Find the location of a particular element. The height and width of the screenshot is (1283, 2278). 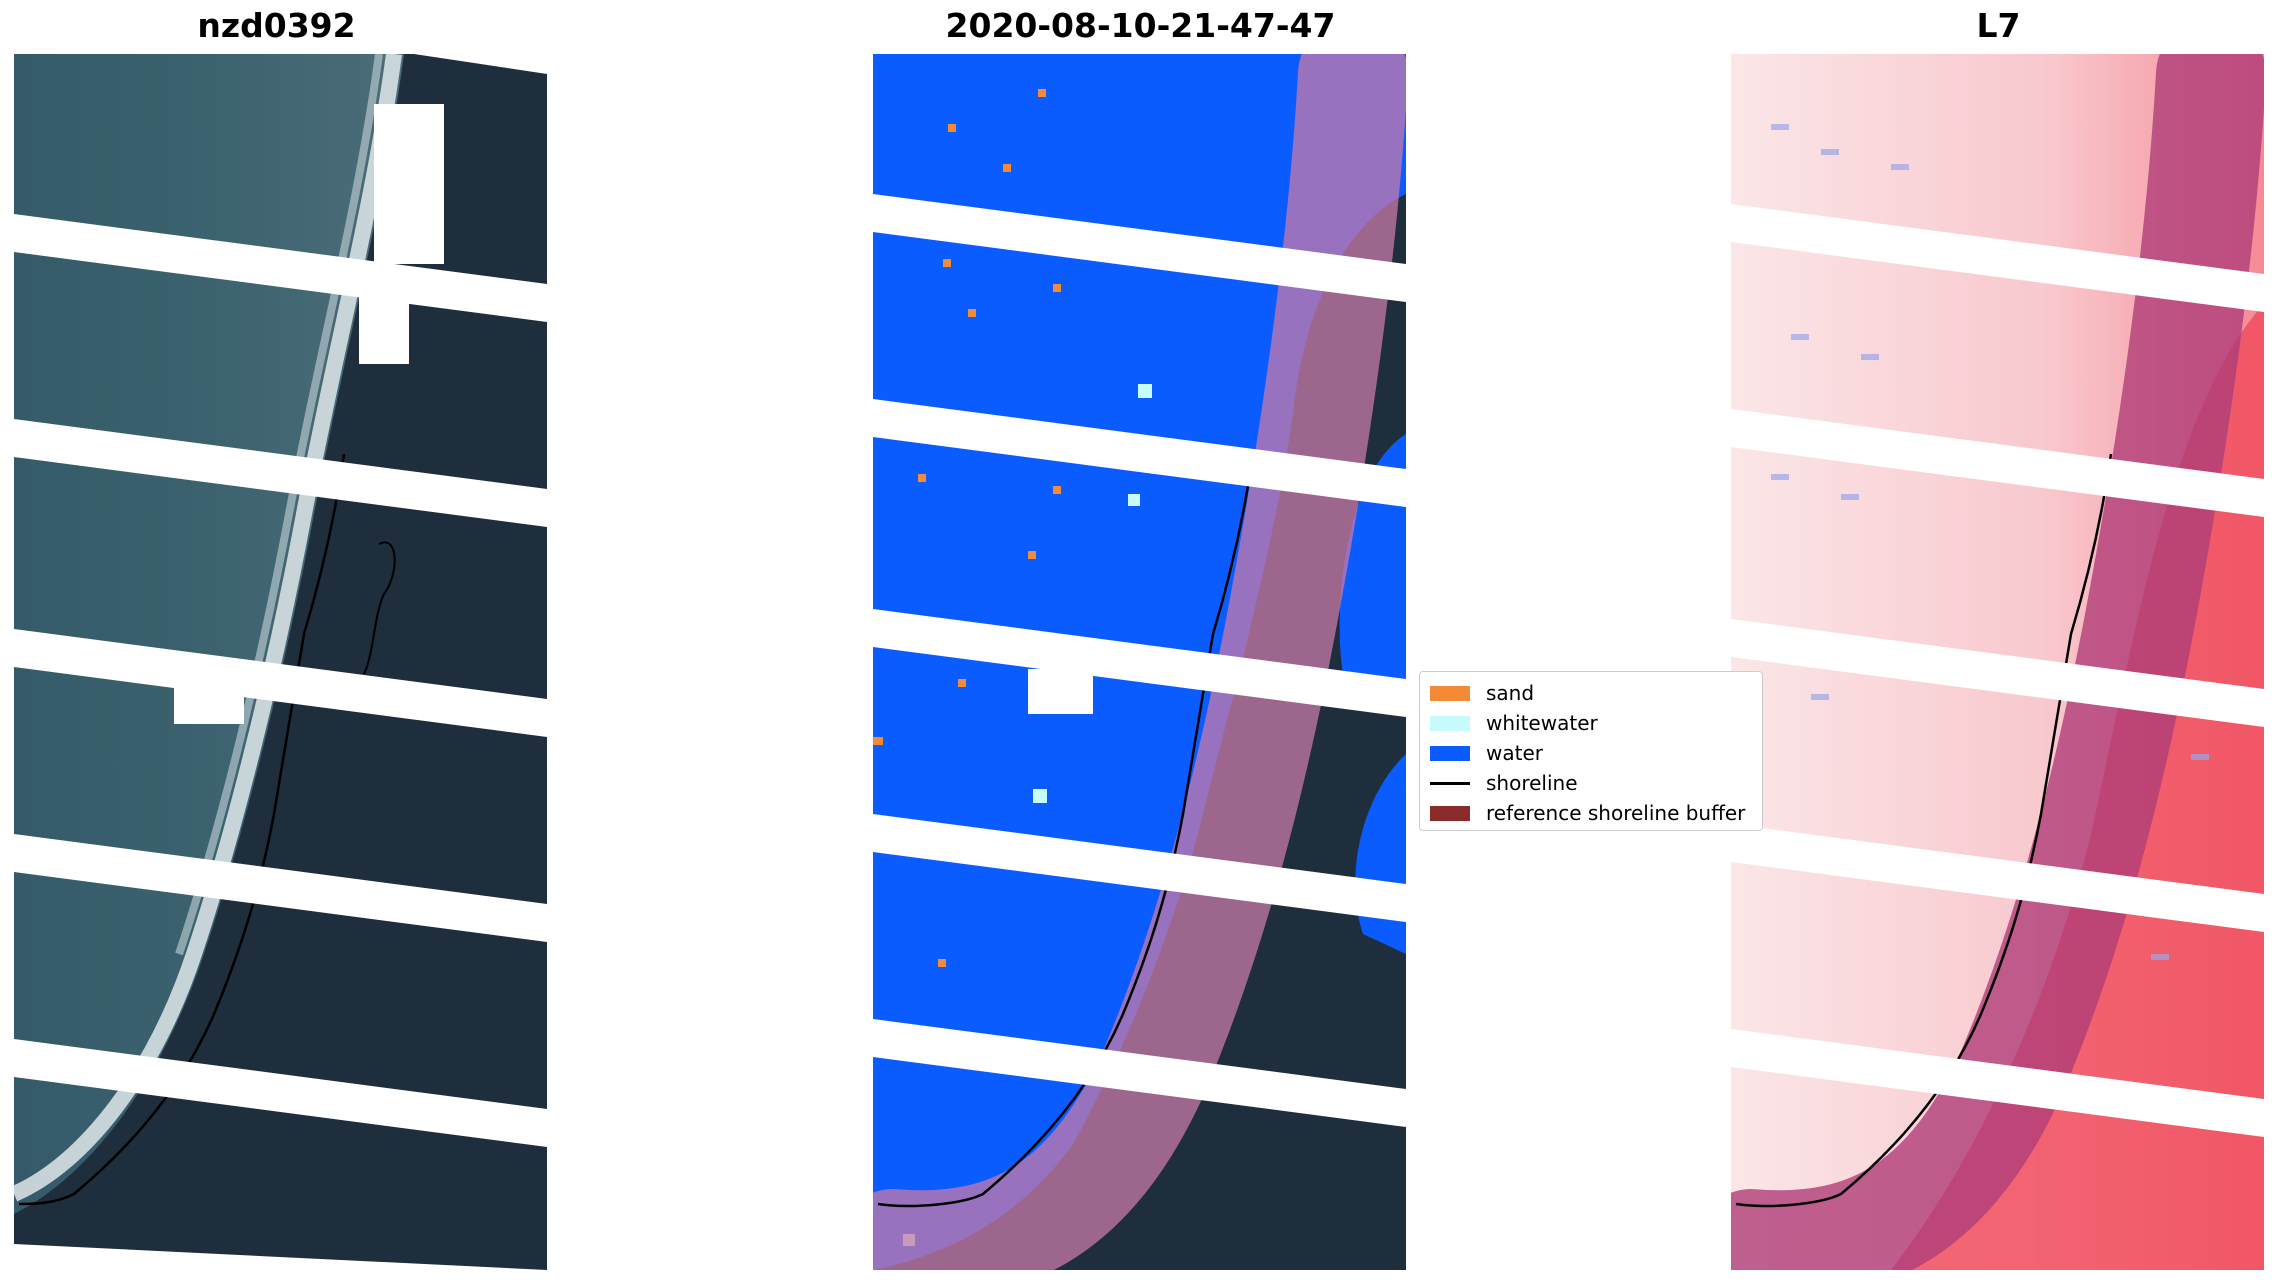

noise-pixels is located at coordinates (1990, 542).